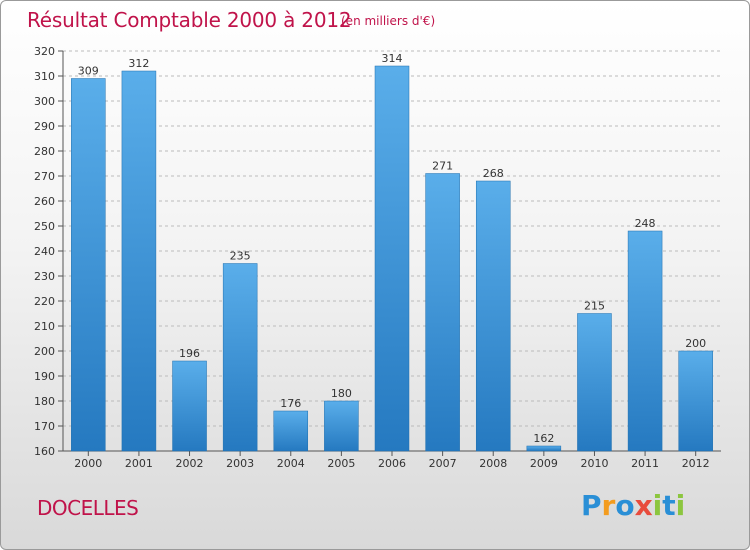 The image size is (750, 550). Describe the element at coordinates (44, 76) in the screenshot. I see `y-tick-label: 310` at that location.